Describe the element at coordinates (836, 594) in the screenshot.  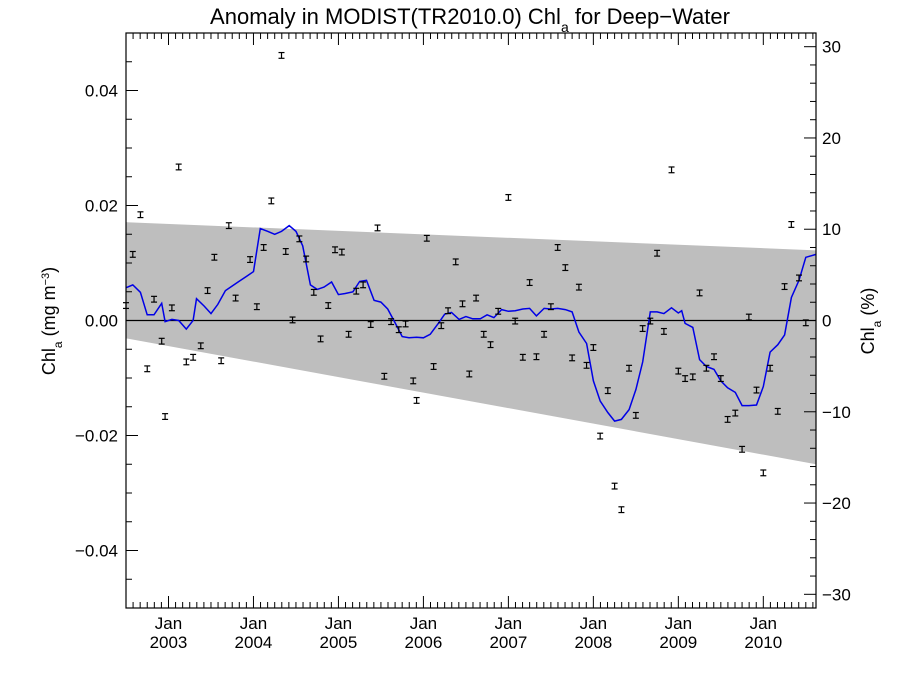
I see `y-right-tick-label: −30` at that location.